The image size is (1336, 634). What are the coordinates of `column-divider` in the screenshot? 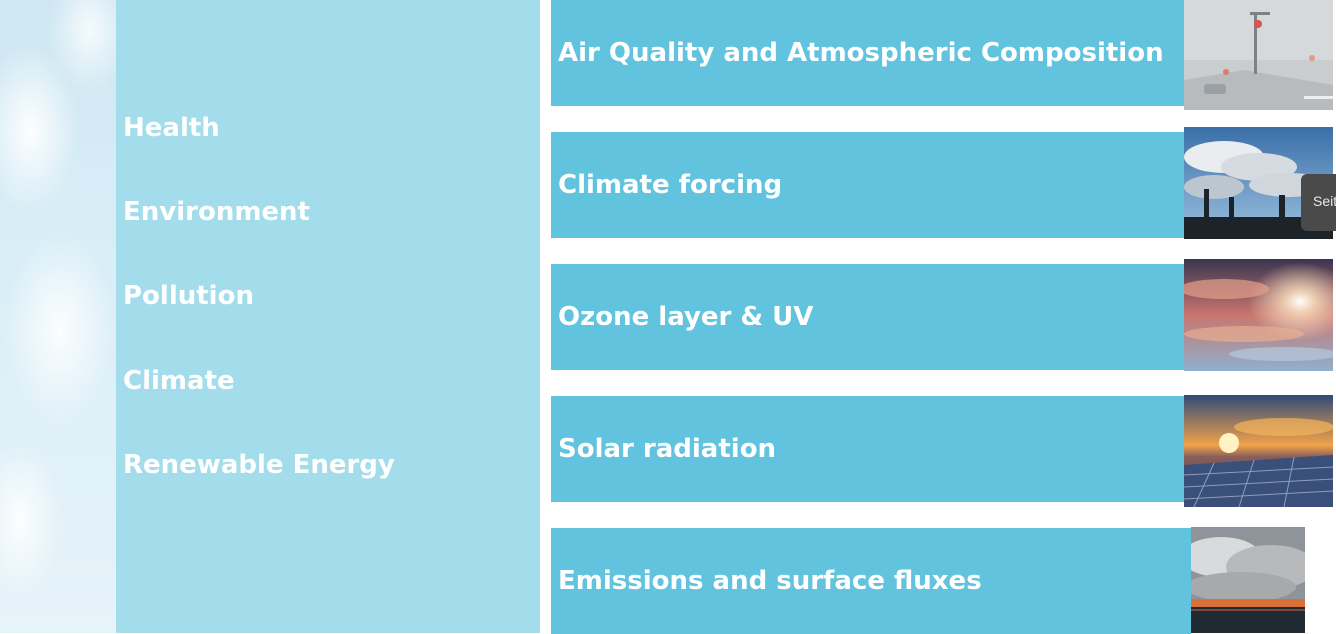 It's located at (545, 316).